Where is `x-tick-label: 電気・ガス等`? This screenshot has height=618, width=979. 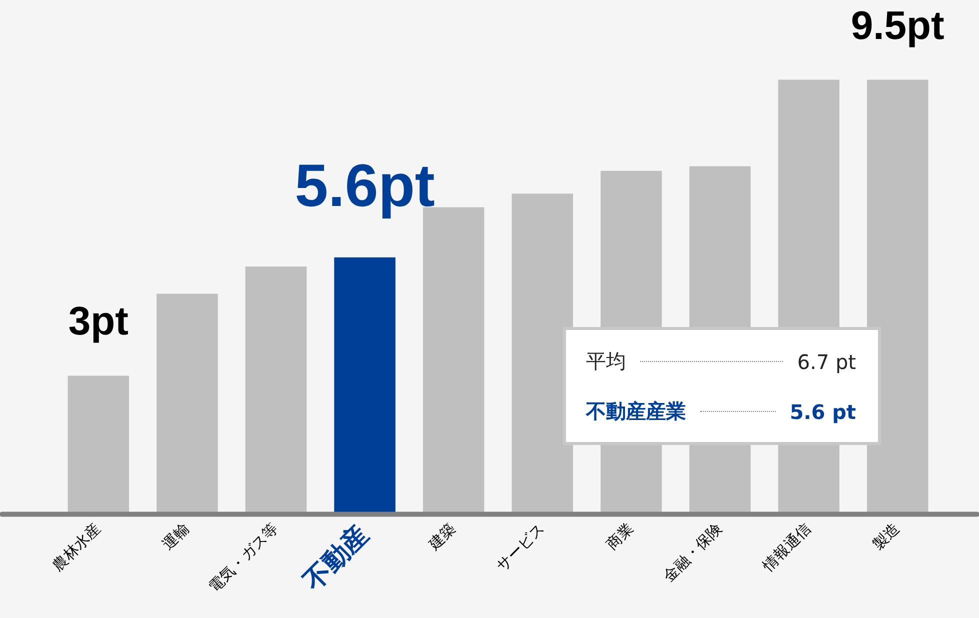 x-tick-label: 電気・ガス等 is located at coordinates (243, 558).